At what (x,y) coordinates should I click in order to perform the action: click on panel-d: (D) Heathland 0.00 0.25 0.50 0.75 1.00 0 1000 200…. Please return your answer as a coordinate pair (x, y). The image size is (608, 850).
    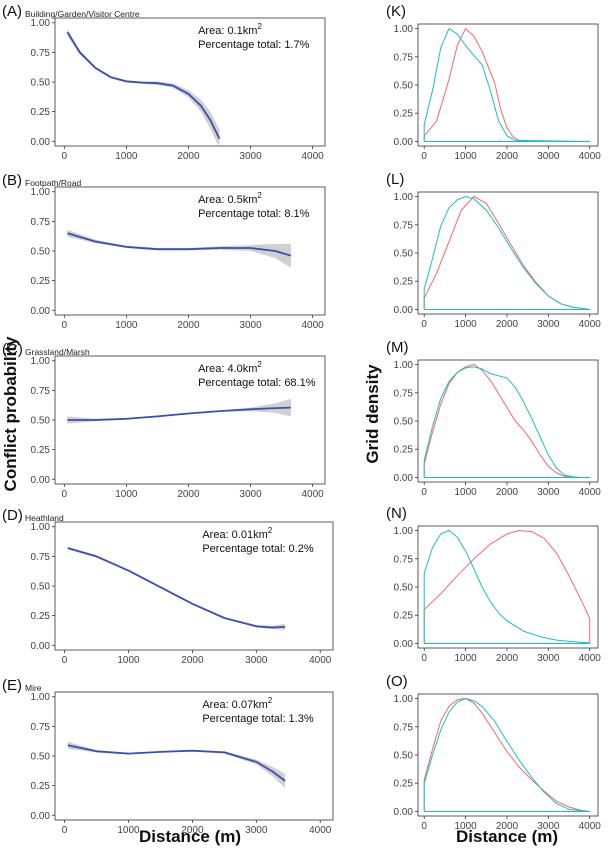
    Looking at the image, I should click on (168, 586).